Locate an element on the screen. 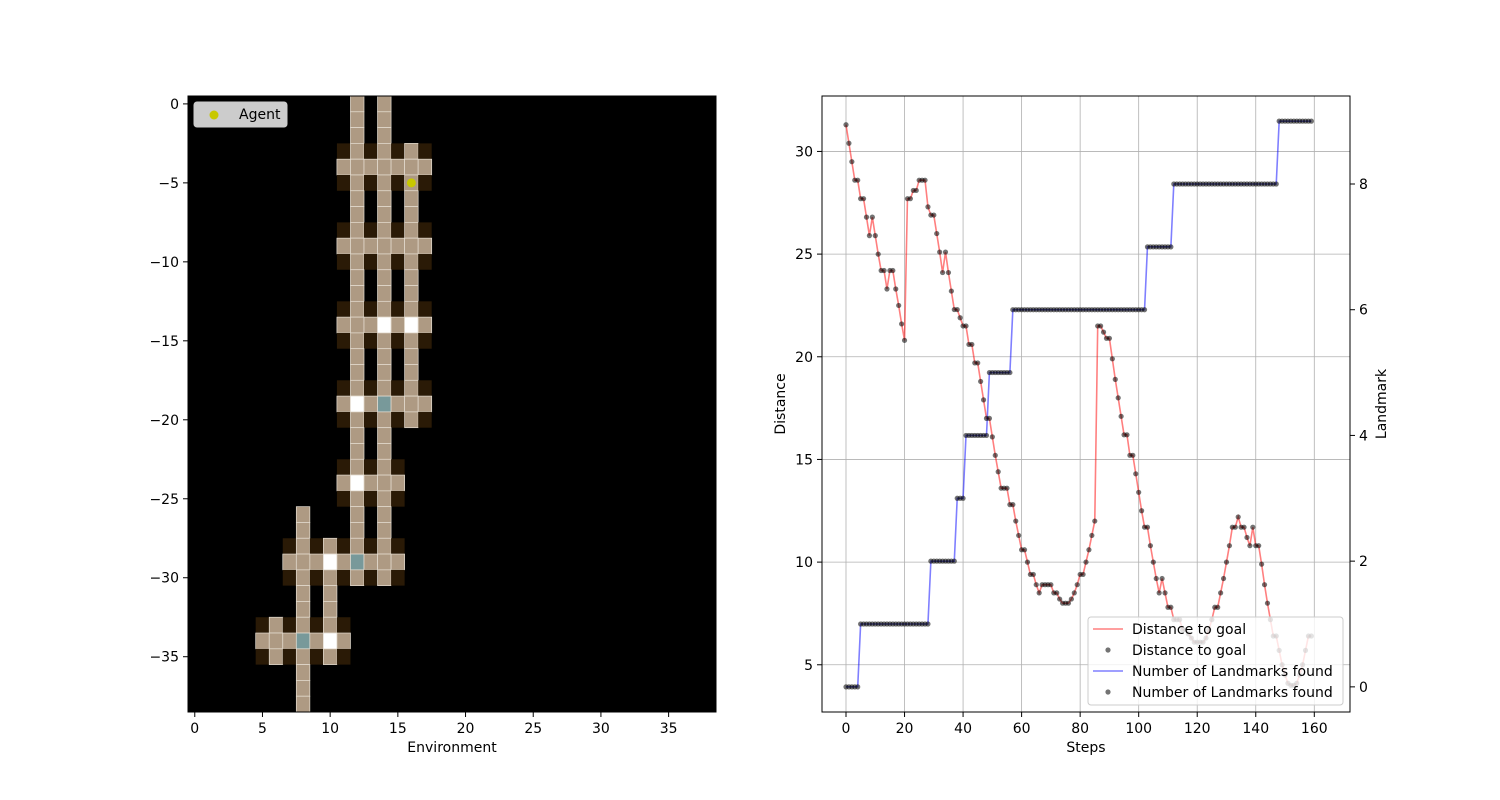 The image size is (1500, 800). y-tick-label: 20 is located at coordinates (804, 358).